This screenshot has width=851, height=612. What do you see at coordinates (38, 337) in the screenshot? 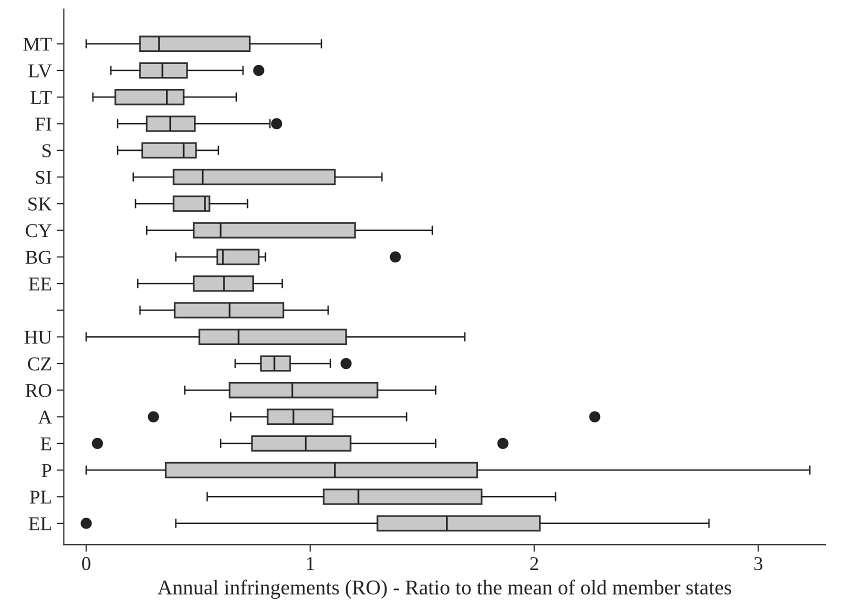
I see `y-tick-label: HU` at bounding box center [38, 337].